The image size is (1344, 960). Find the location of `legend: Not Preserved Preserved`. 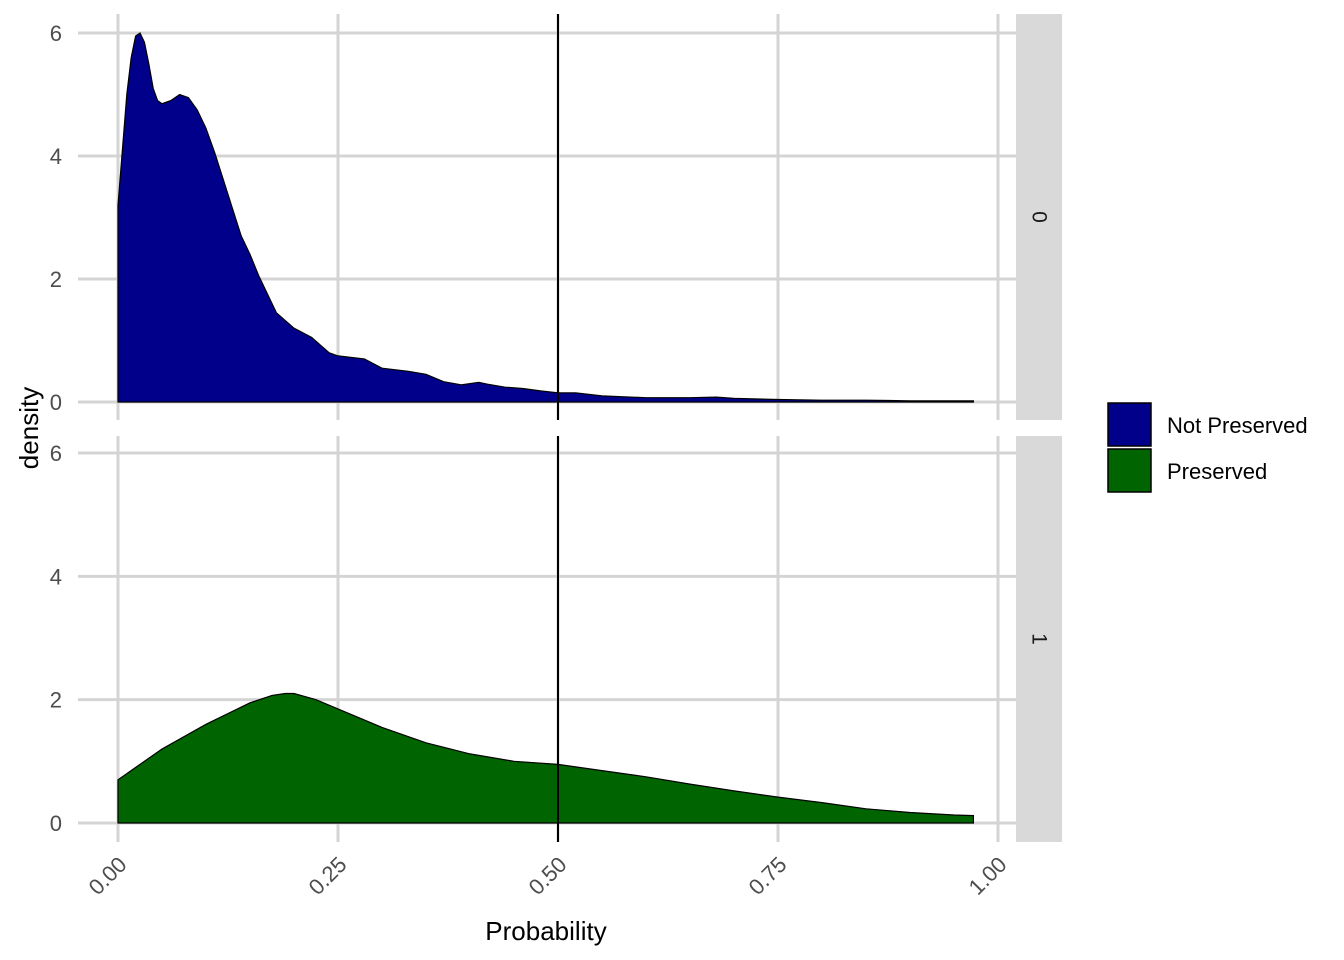

legend: Not Preserved Preserved is located at coordinates (1207, 447).